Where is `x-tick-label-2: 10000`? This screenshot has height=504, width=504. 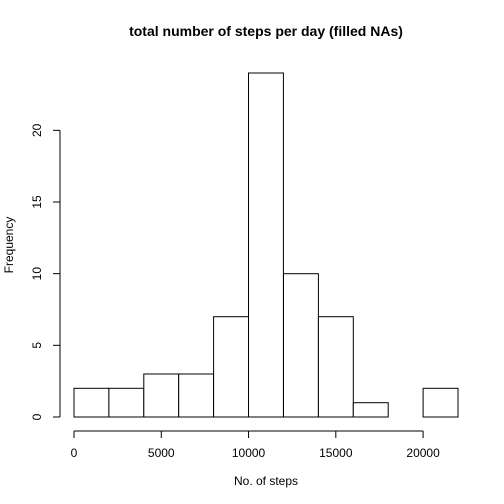 x-tick-label-2: 10000 is located at coordinates (249, 453).